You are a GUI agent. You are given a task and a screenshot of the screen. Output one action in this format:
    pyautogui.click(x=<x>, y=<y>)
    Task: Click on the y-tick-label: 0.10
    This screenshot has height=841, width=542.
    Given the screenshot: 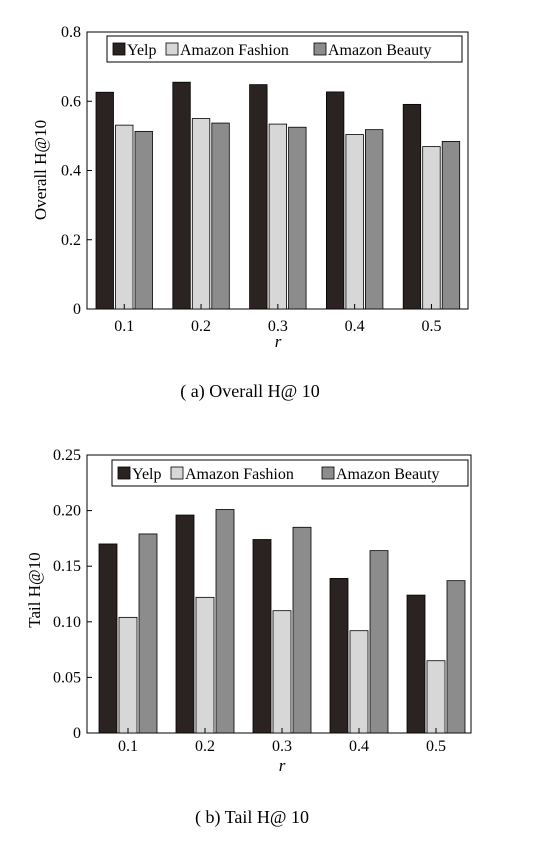 What is the action you would take?
    pyautogui.click(x=67, y=622)
    